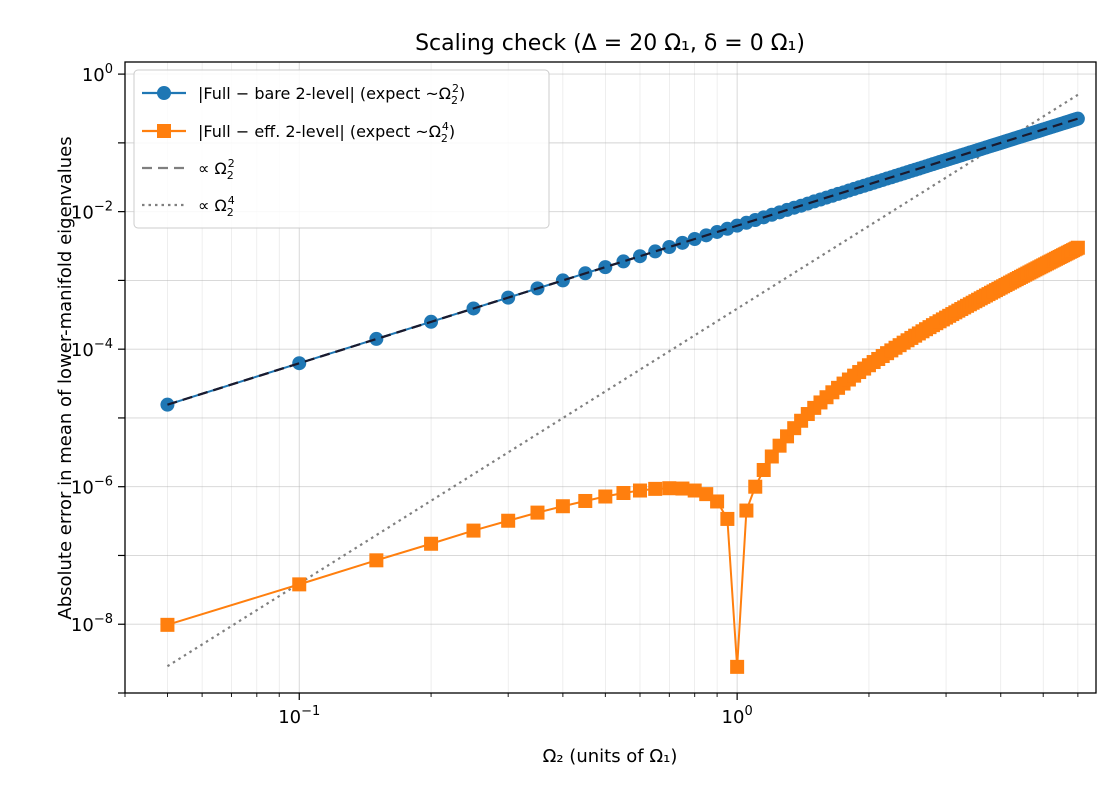 Image resolution: width=1120 pixels, height=800 pixels. I want to click on chart-title: Scaling check (Δ = 20 Ω₁, δ = 0 Ω₁), so click(610, 43).